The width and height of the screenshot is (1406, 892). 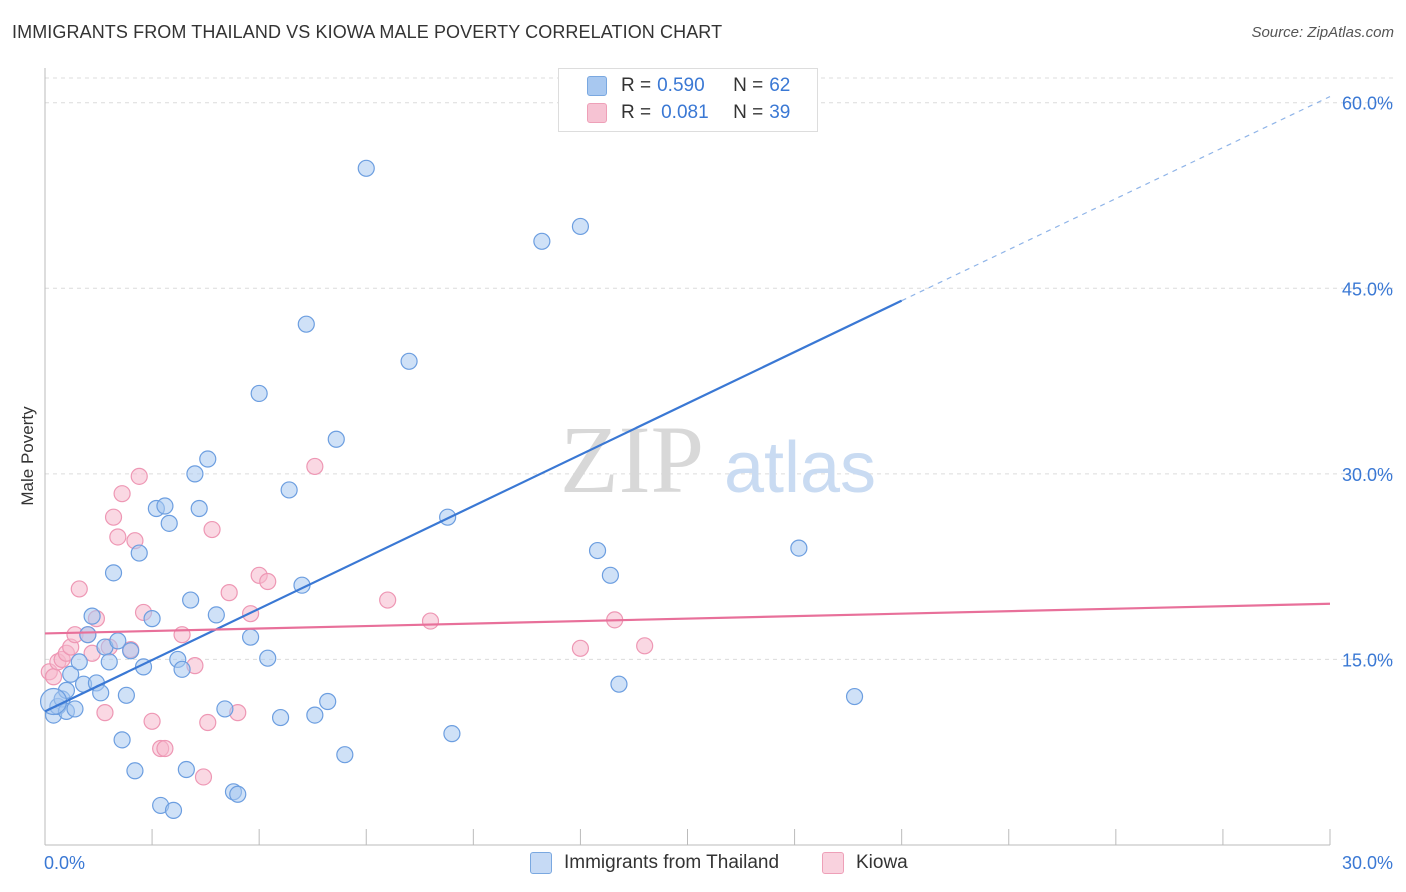 What do you see at coordinates (833, 863) in the screenshot?
I see `bottom-legend-swatch-kiowa` at bounding box center [833, 863].